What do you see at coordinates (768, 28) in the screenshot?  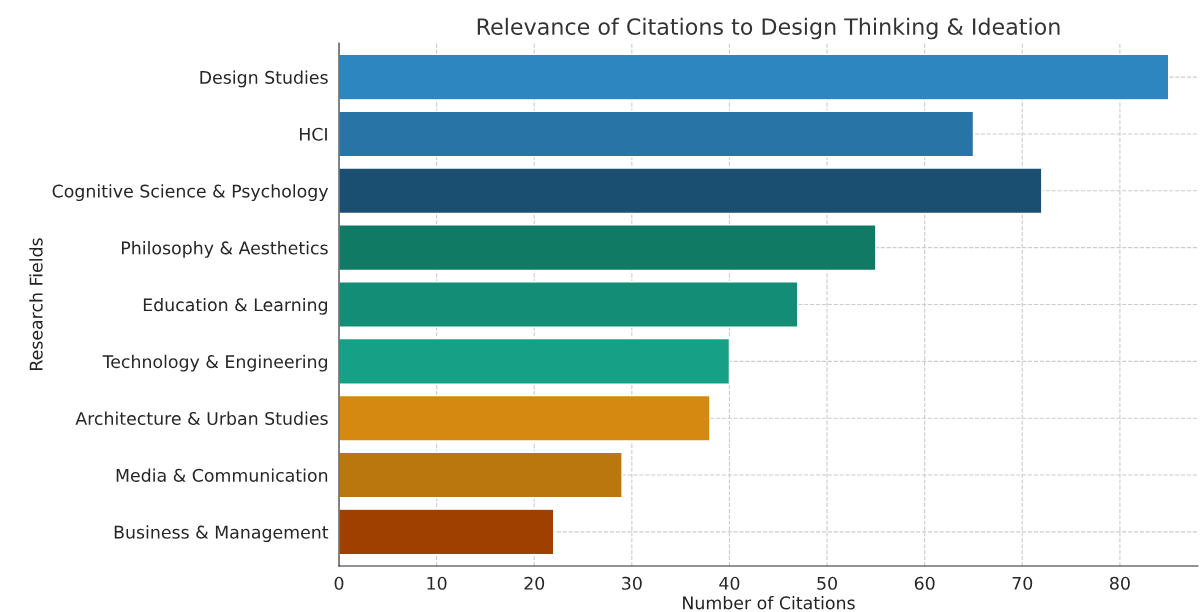 I see `chart-title: Relevance of Citations to Design Thinking & Ideation` at bounding box center [768, 28].